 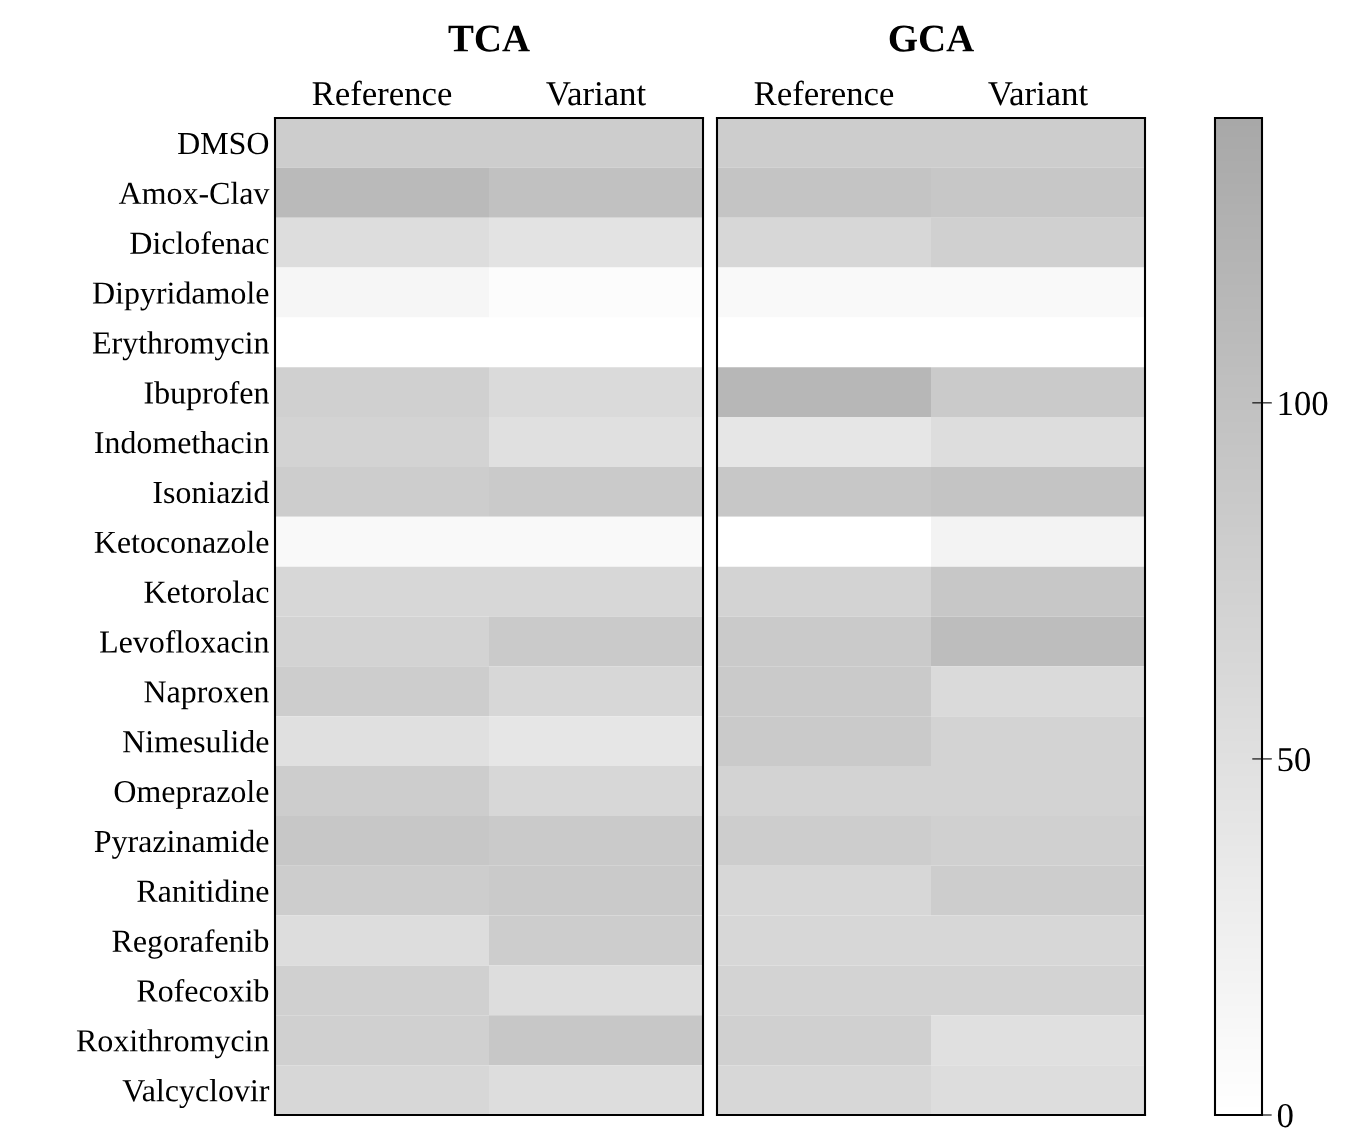 What do you see at coordinates (196, 741) in the screenshot?
I see `y-tick-label: Nimesulide` at bounding box center [196, 741].